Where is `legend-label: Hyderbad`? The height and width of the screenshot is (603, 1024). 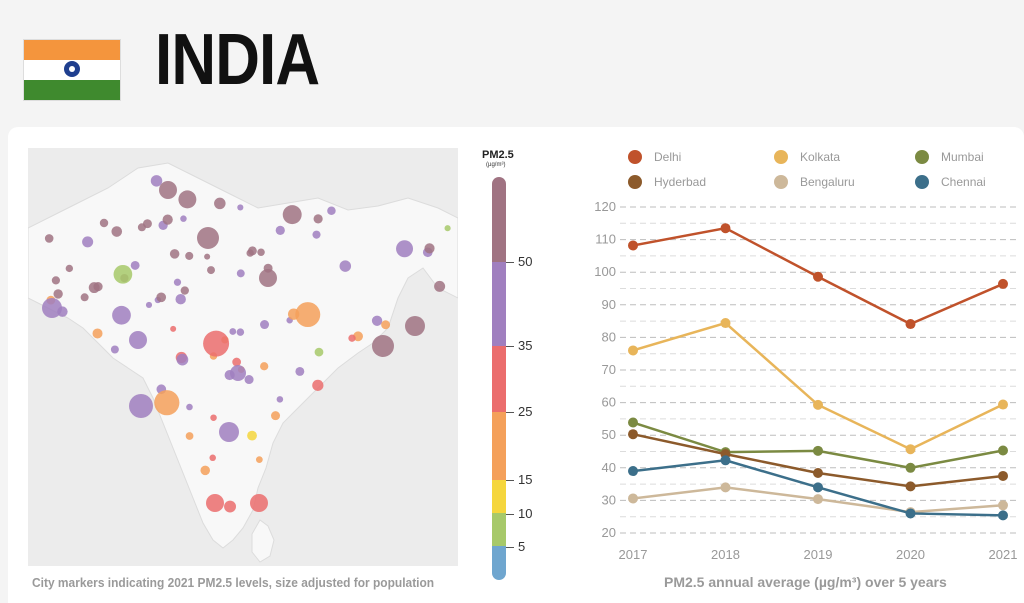
legend-label: Hyderbad is located at coordinates (680, 182).